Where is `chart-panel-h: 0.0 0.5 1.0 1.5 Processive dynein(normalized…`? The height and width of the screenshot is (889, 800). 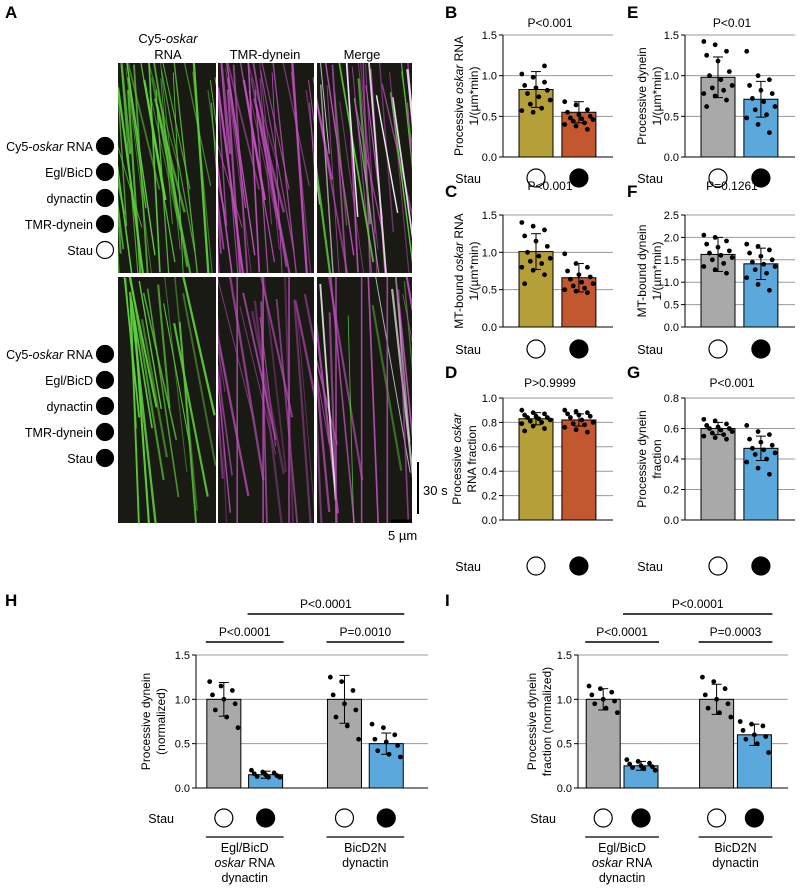 chart-panel-h: 0.0 0.5 1.0 1.5 Processive dynein(normalized… is located at coordinates (283, 741).